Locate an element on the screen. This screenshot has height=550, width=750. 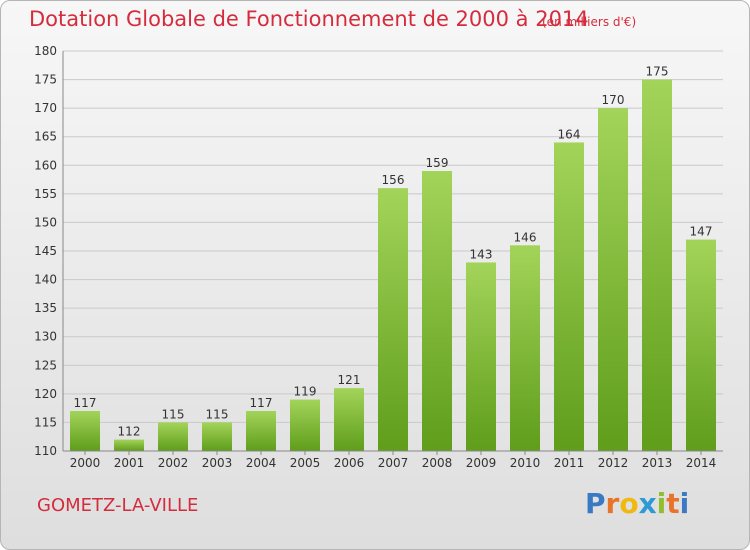
y-tick-label: 140 is located at coordinates (45, 280).